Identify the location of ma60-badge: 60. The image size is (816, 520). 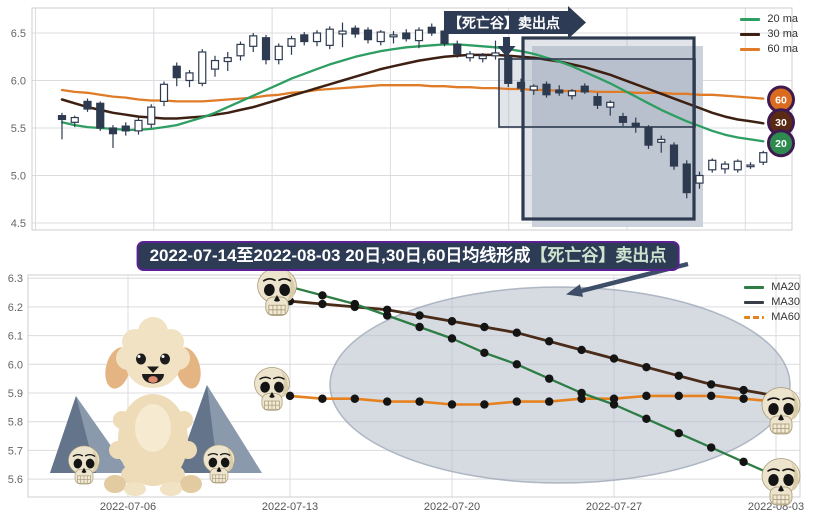
(781, 99).